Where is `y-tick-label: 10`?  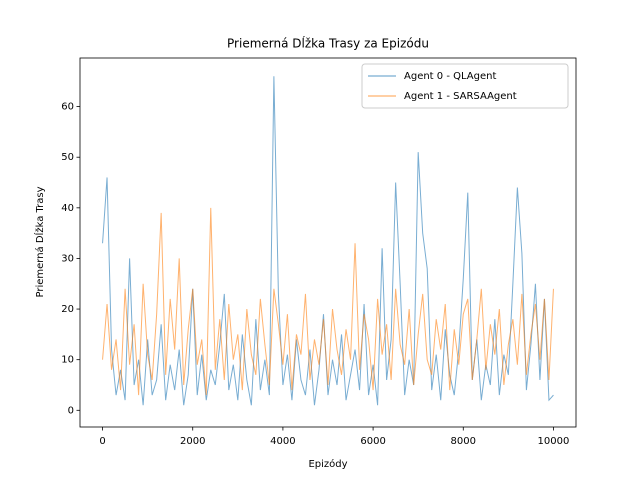
y-tick-label: 10 is located at coordinates (67, 360).